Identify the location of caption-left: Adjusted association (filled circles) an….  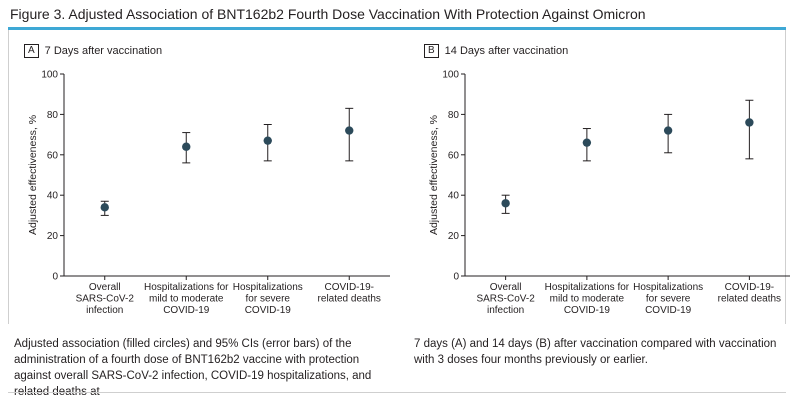
(193, 368).